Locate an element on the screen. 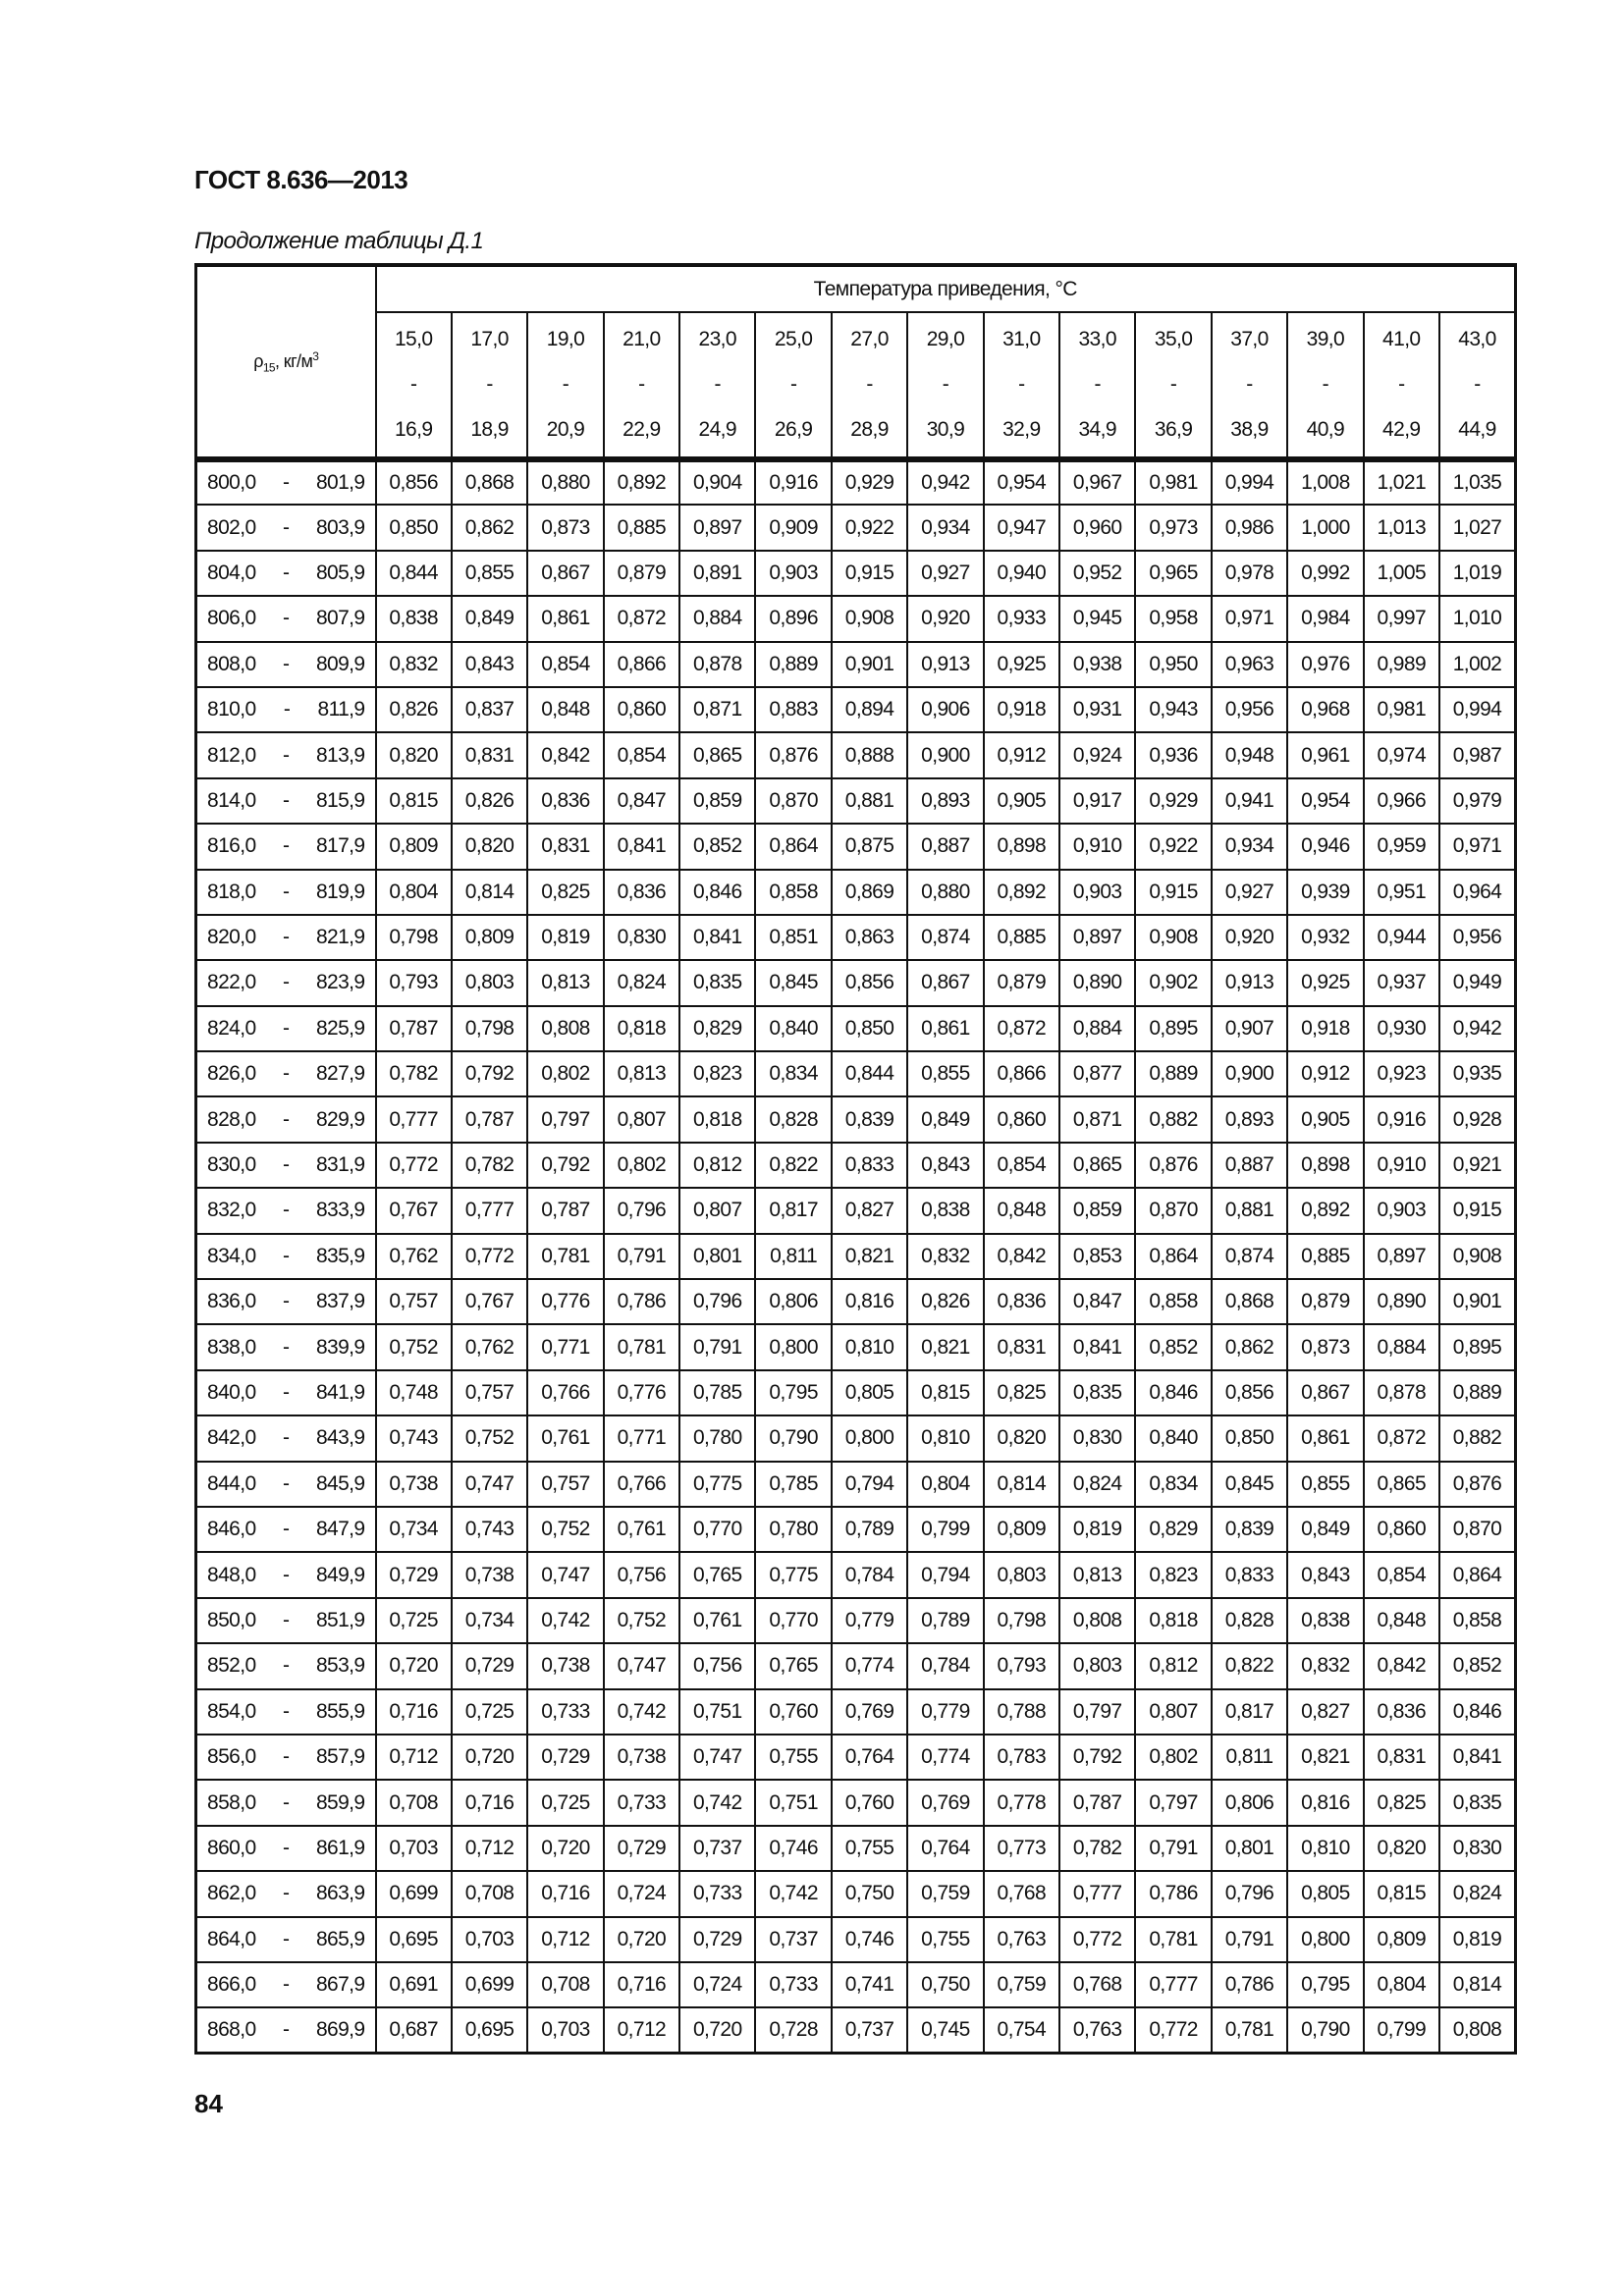 This screenshot has width=1624, height=2296. correction-factor-cell: 1,005 is located at coordinates (1401, 573).